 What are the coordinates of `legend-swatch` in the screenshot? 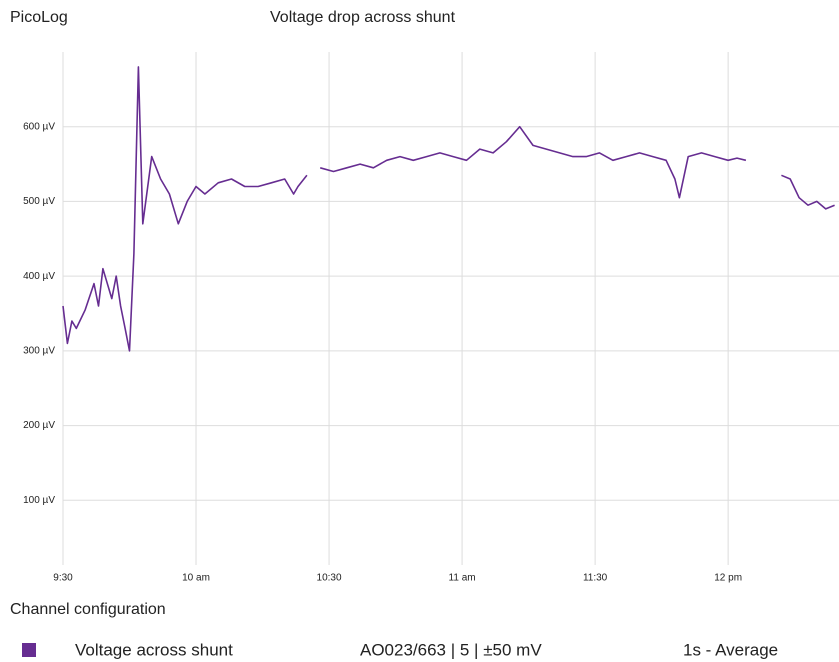 It's located at (29, 650).